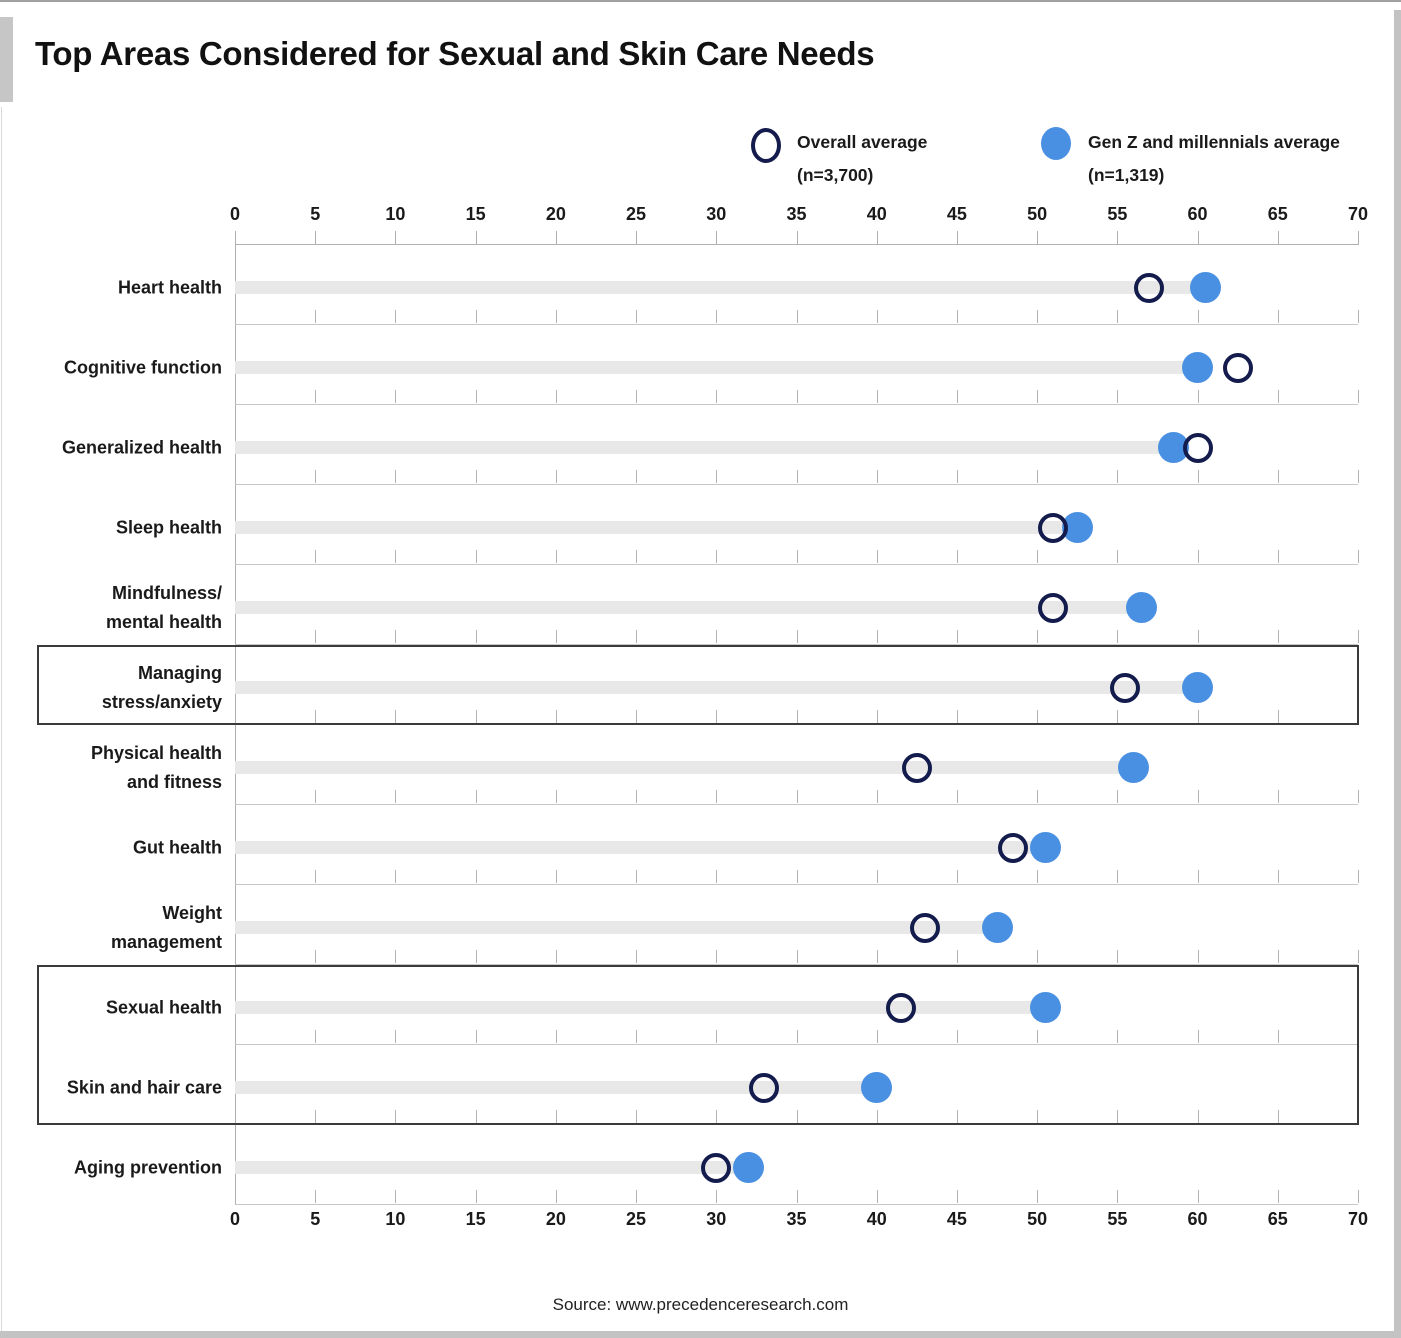 The width and height of the screenshot is (1401, 1338). Describe the element at coordinates (1197, 214) in the screenshot. I see `x-axis-label-top: 60` at that location.